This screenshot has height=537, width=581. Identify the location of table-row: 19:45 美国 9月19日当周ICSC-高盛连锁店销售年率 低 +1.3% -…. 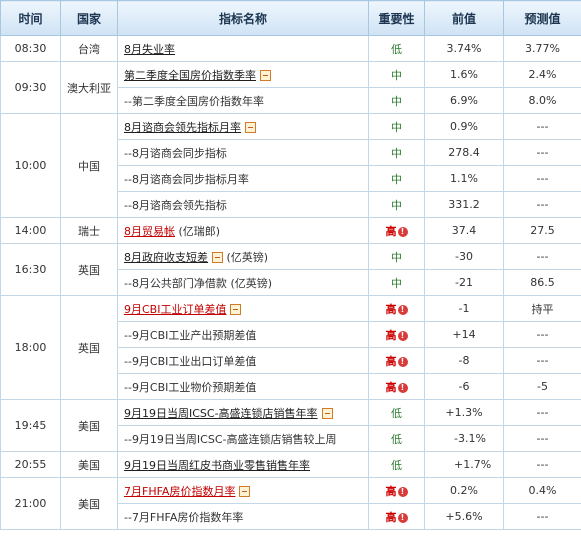
(290, 425).